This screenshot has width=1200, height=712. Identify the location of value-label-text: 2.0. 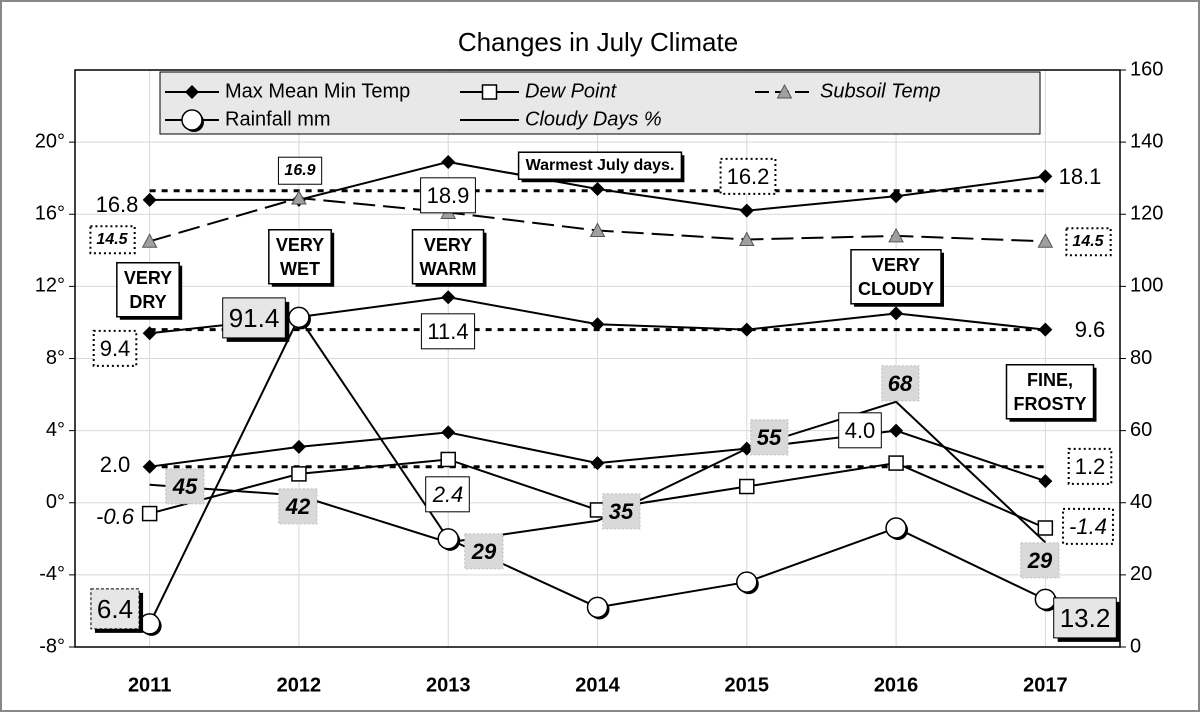
(115, 464).